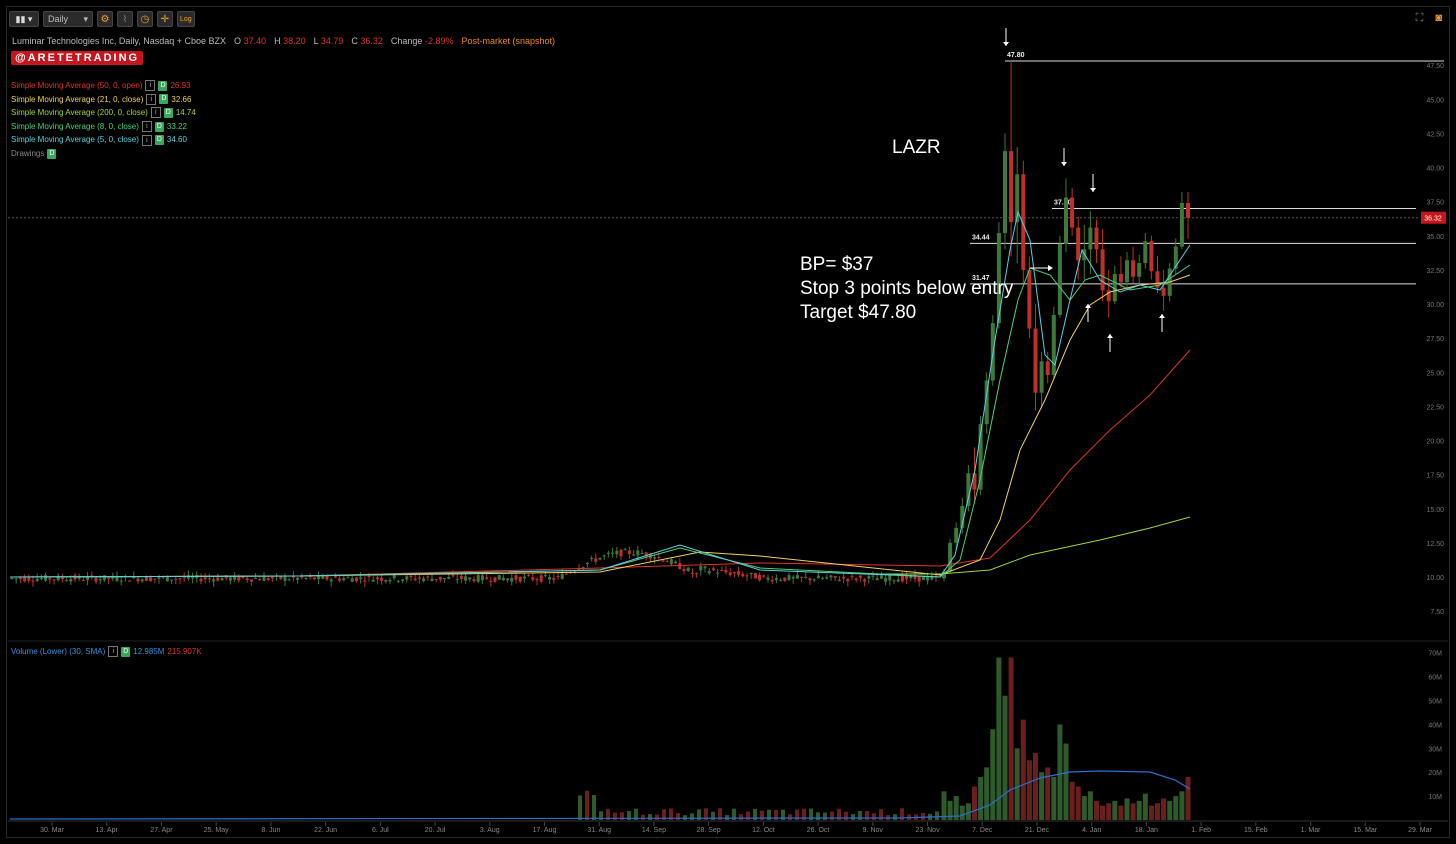 Image resolution: width=1456 pixels, height=844 pixels. What do you see at coordinates (654, 830) in the screenshot?
I see `x-tick-label: 14. Sep` at bounding box center [654, 830].